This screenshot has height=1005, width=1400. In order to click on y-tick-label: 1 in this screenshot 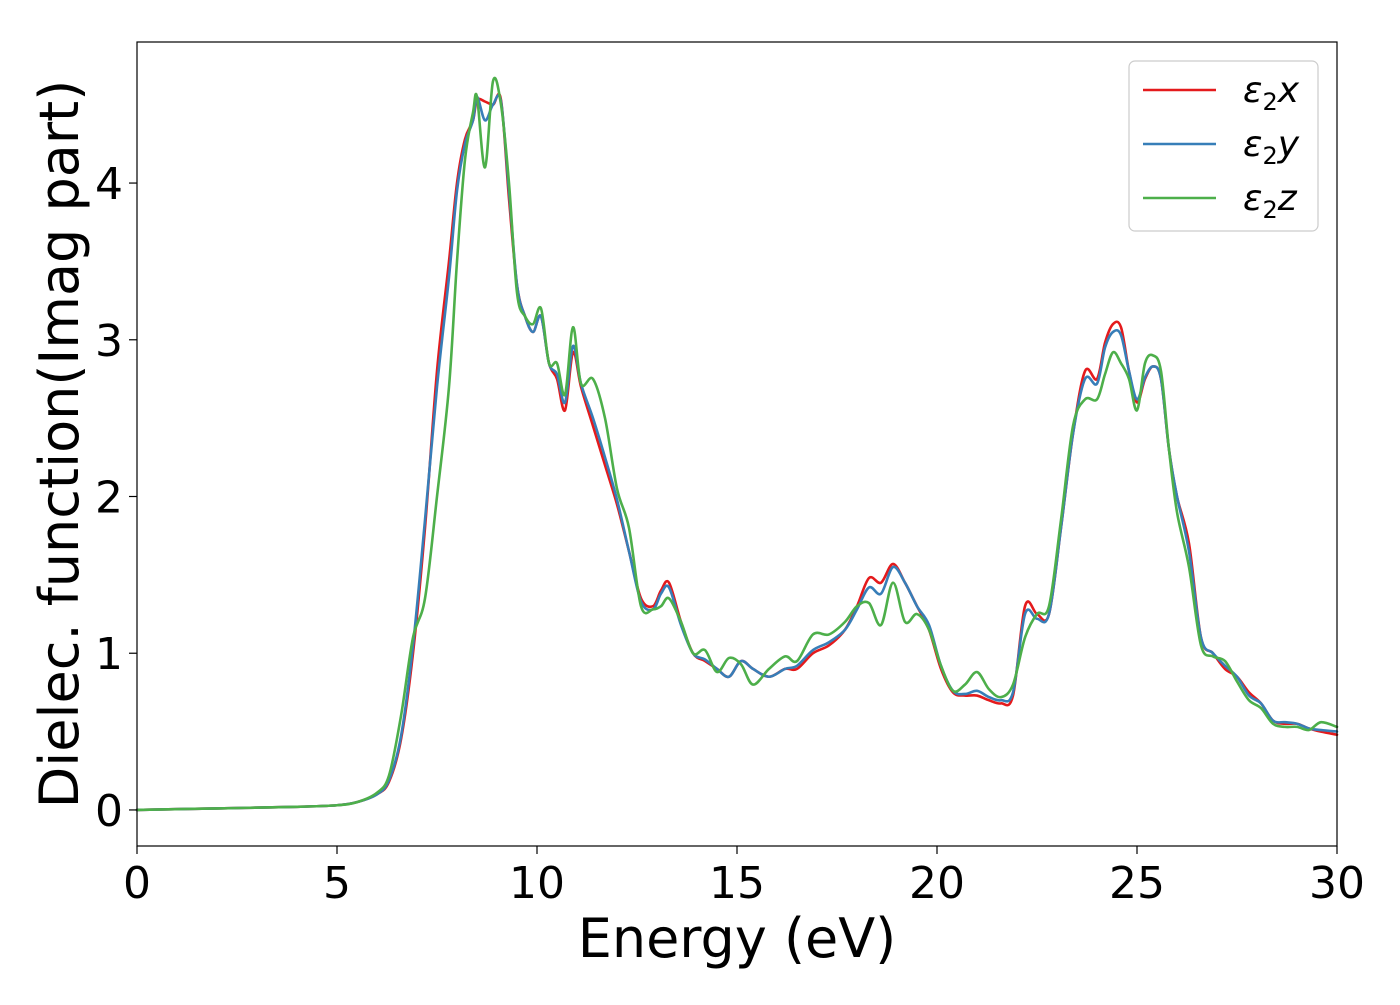, I will do `click(109, 654)`.